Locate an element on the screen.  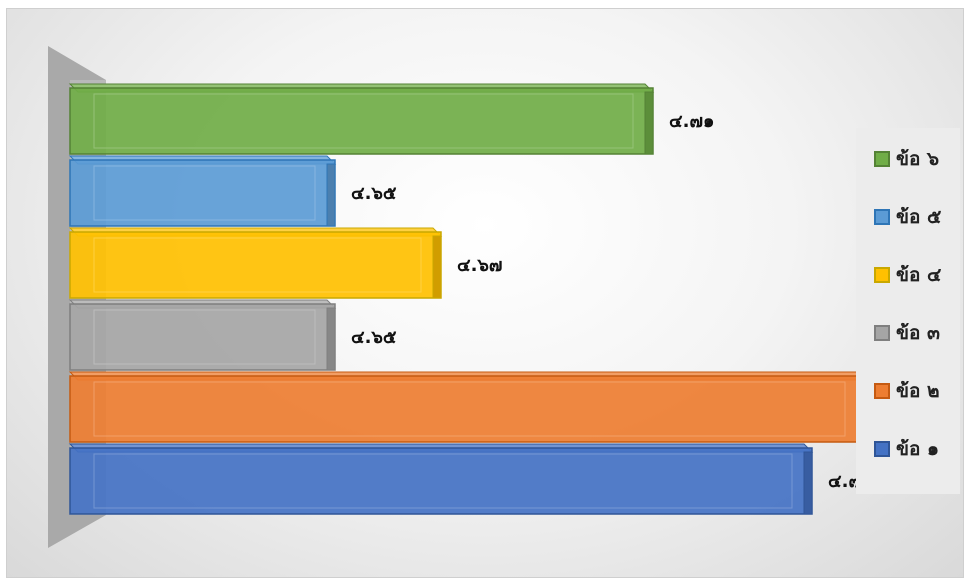
bar-6-end-face is located at coordinates (649, 123).